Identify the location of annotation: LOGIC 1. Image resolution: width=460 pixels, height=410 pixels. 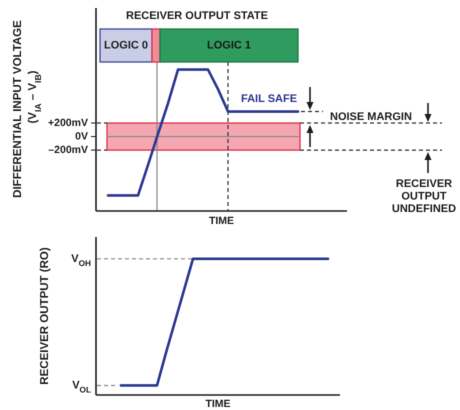
(229, 46).